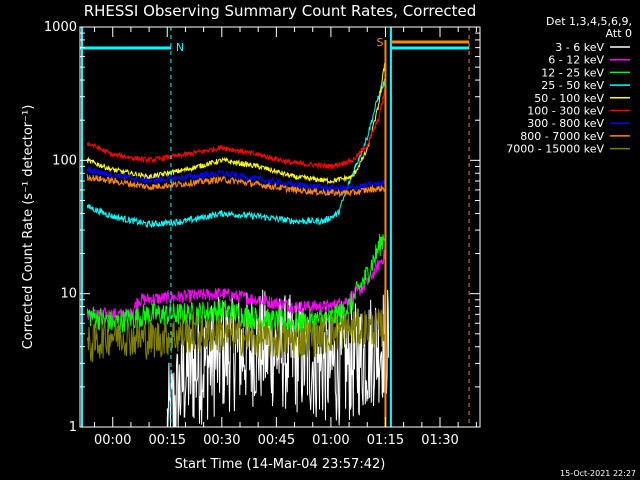 The width and height of the screenshot is (640, 480). I want to click on legend-label-7: 800 - 7000 keV, so click(562, 136).